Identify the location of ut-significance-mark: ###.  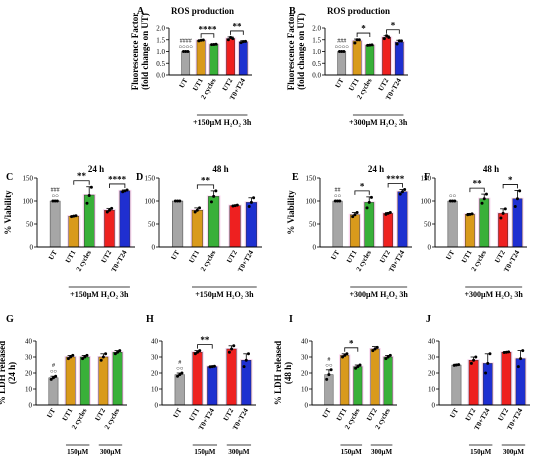
(341, 41).